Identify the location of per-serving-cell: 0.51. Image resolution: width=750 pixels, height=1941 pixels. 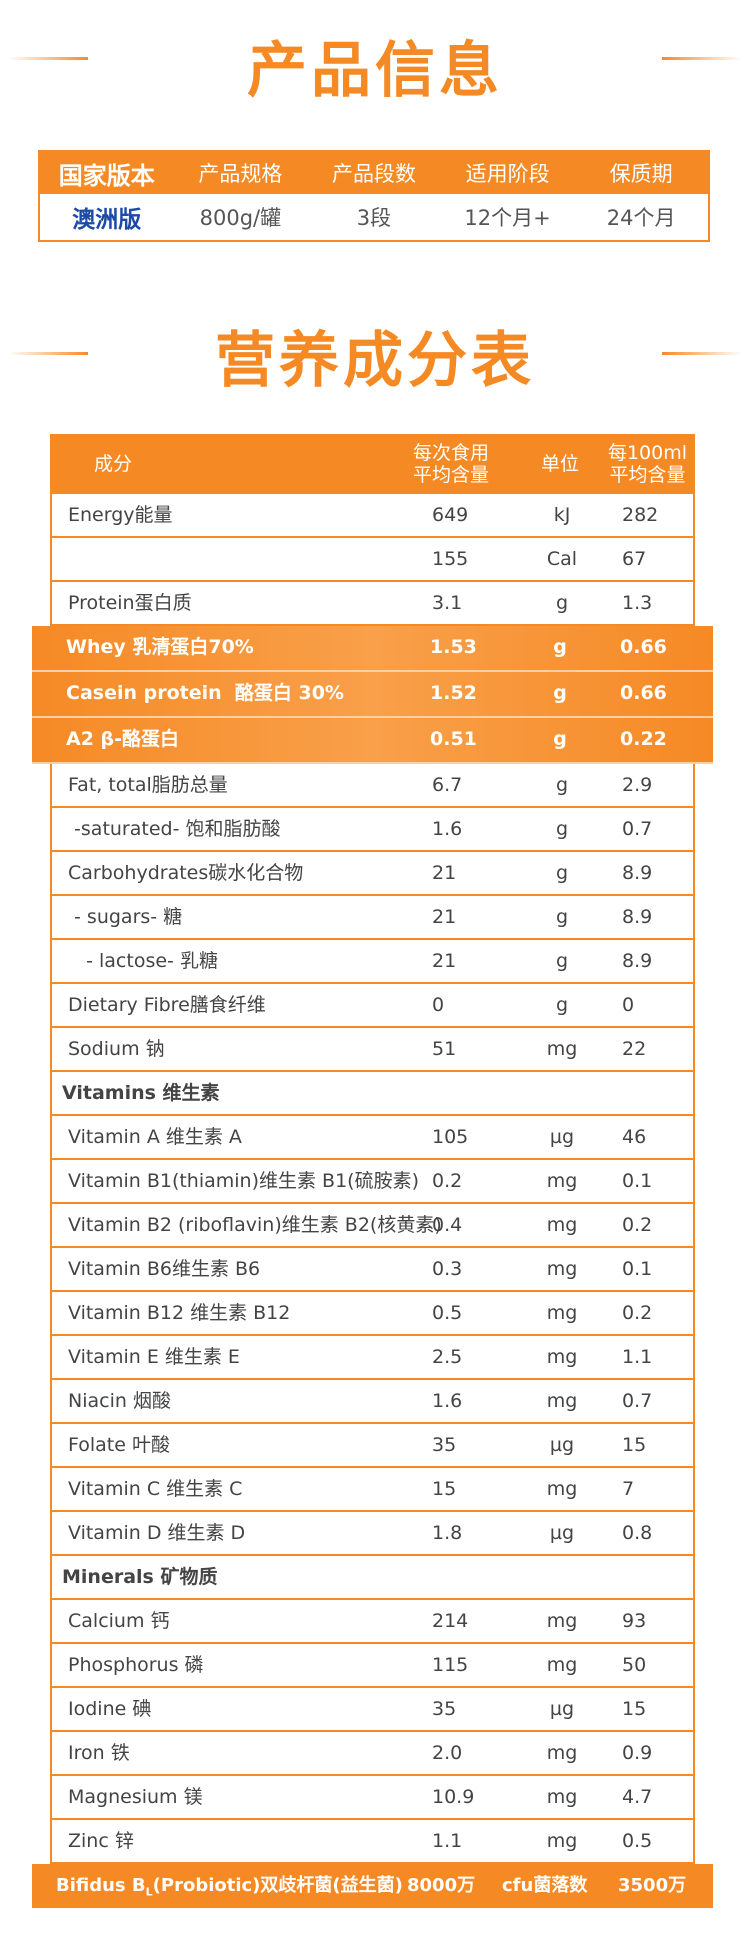
(453, 739).